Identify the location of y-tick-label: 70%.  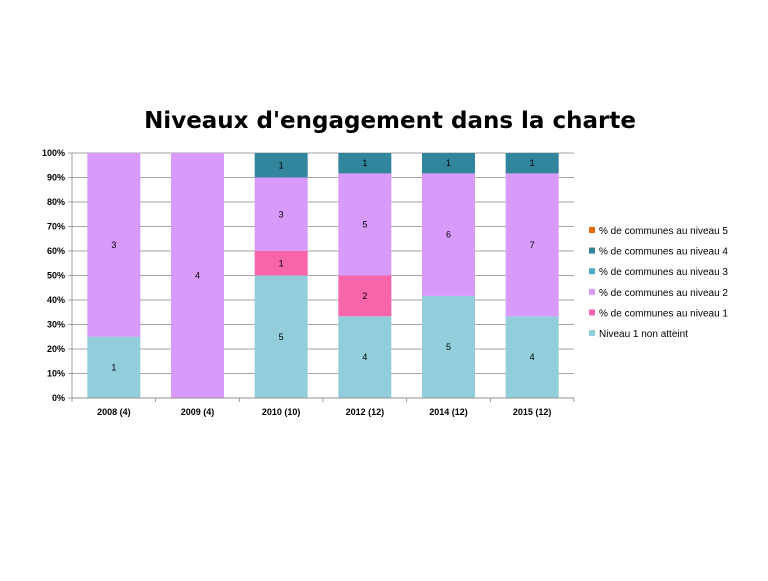
(56, 227).